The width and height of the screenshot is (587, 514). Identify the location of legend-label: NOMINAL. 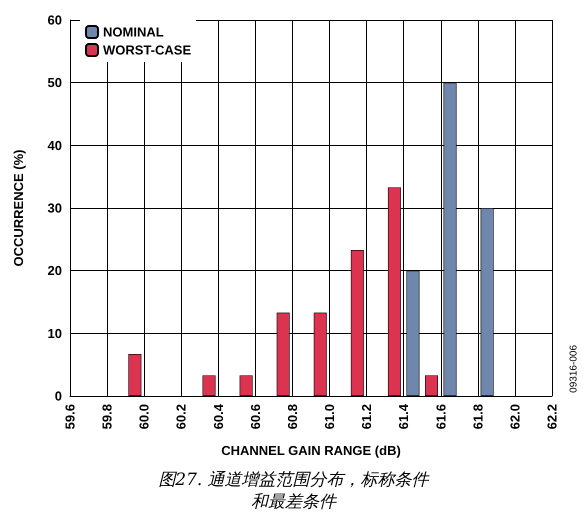
(133, 32).